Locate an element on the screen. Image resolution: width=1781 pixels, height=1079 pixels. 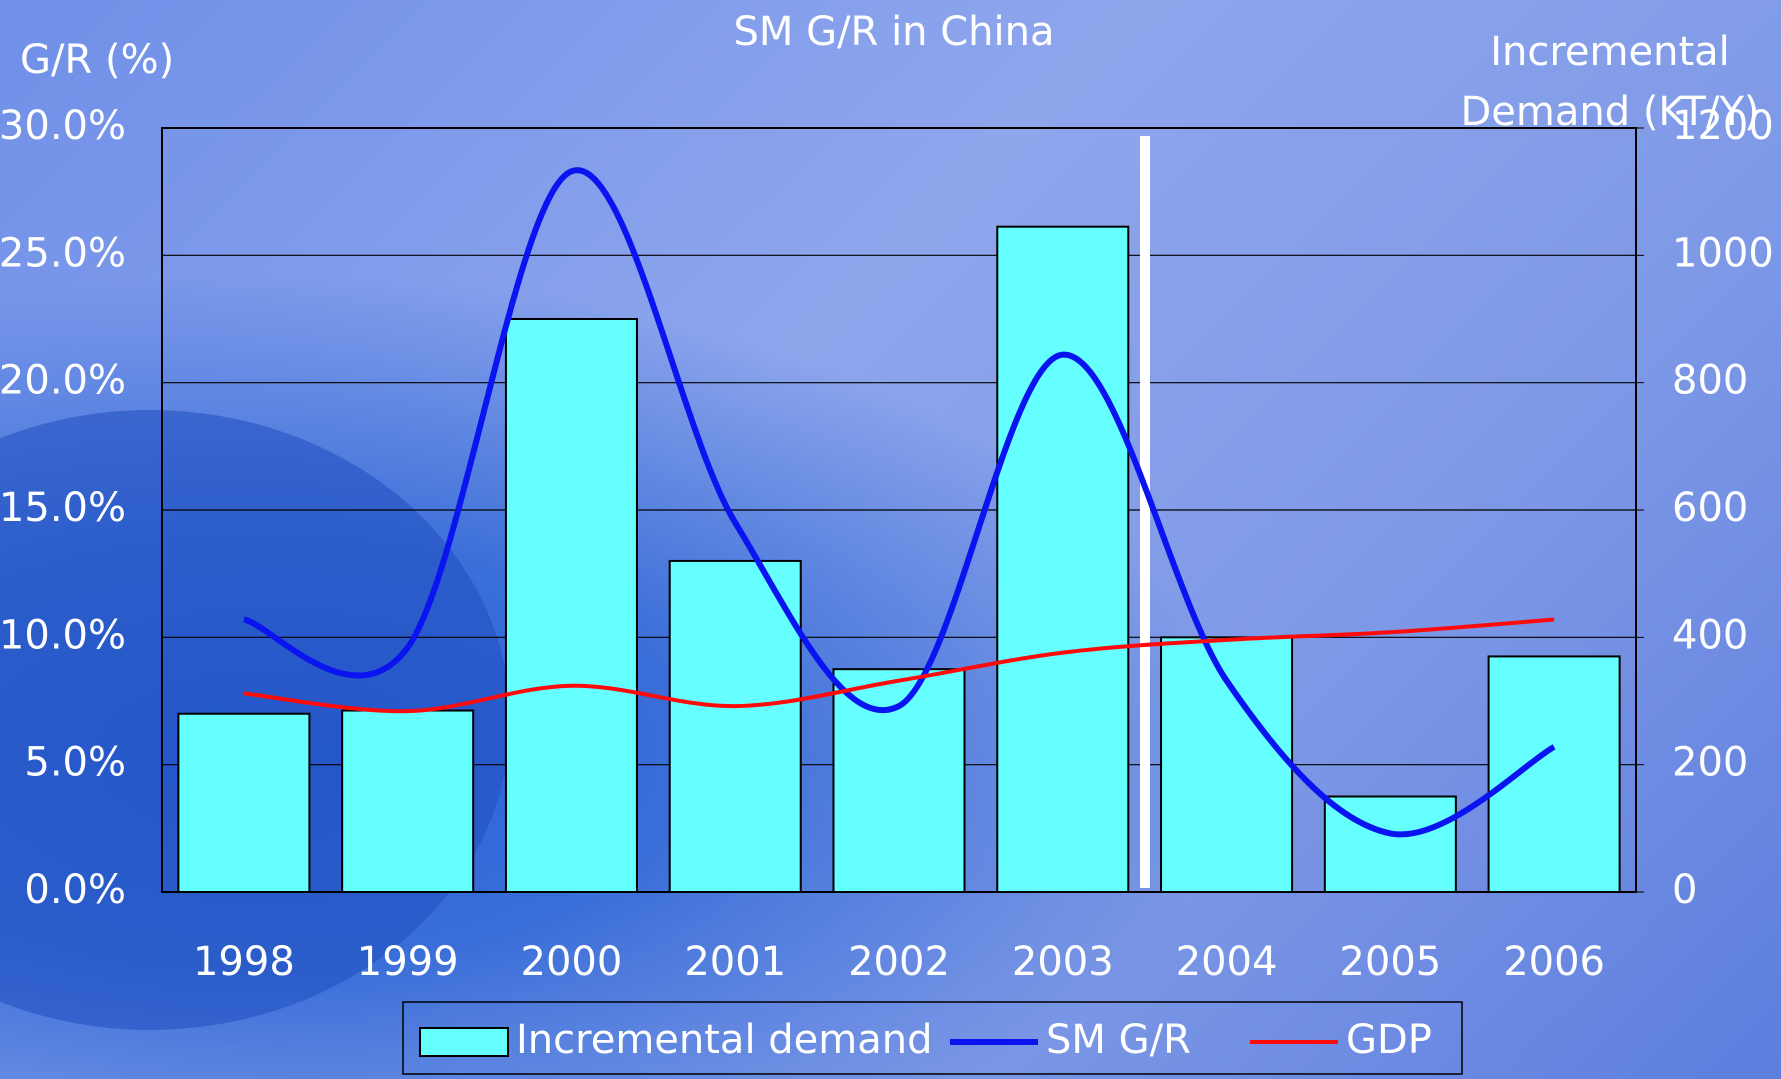
y2-tick-label: 800 is located at coordinates (1710, 381).